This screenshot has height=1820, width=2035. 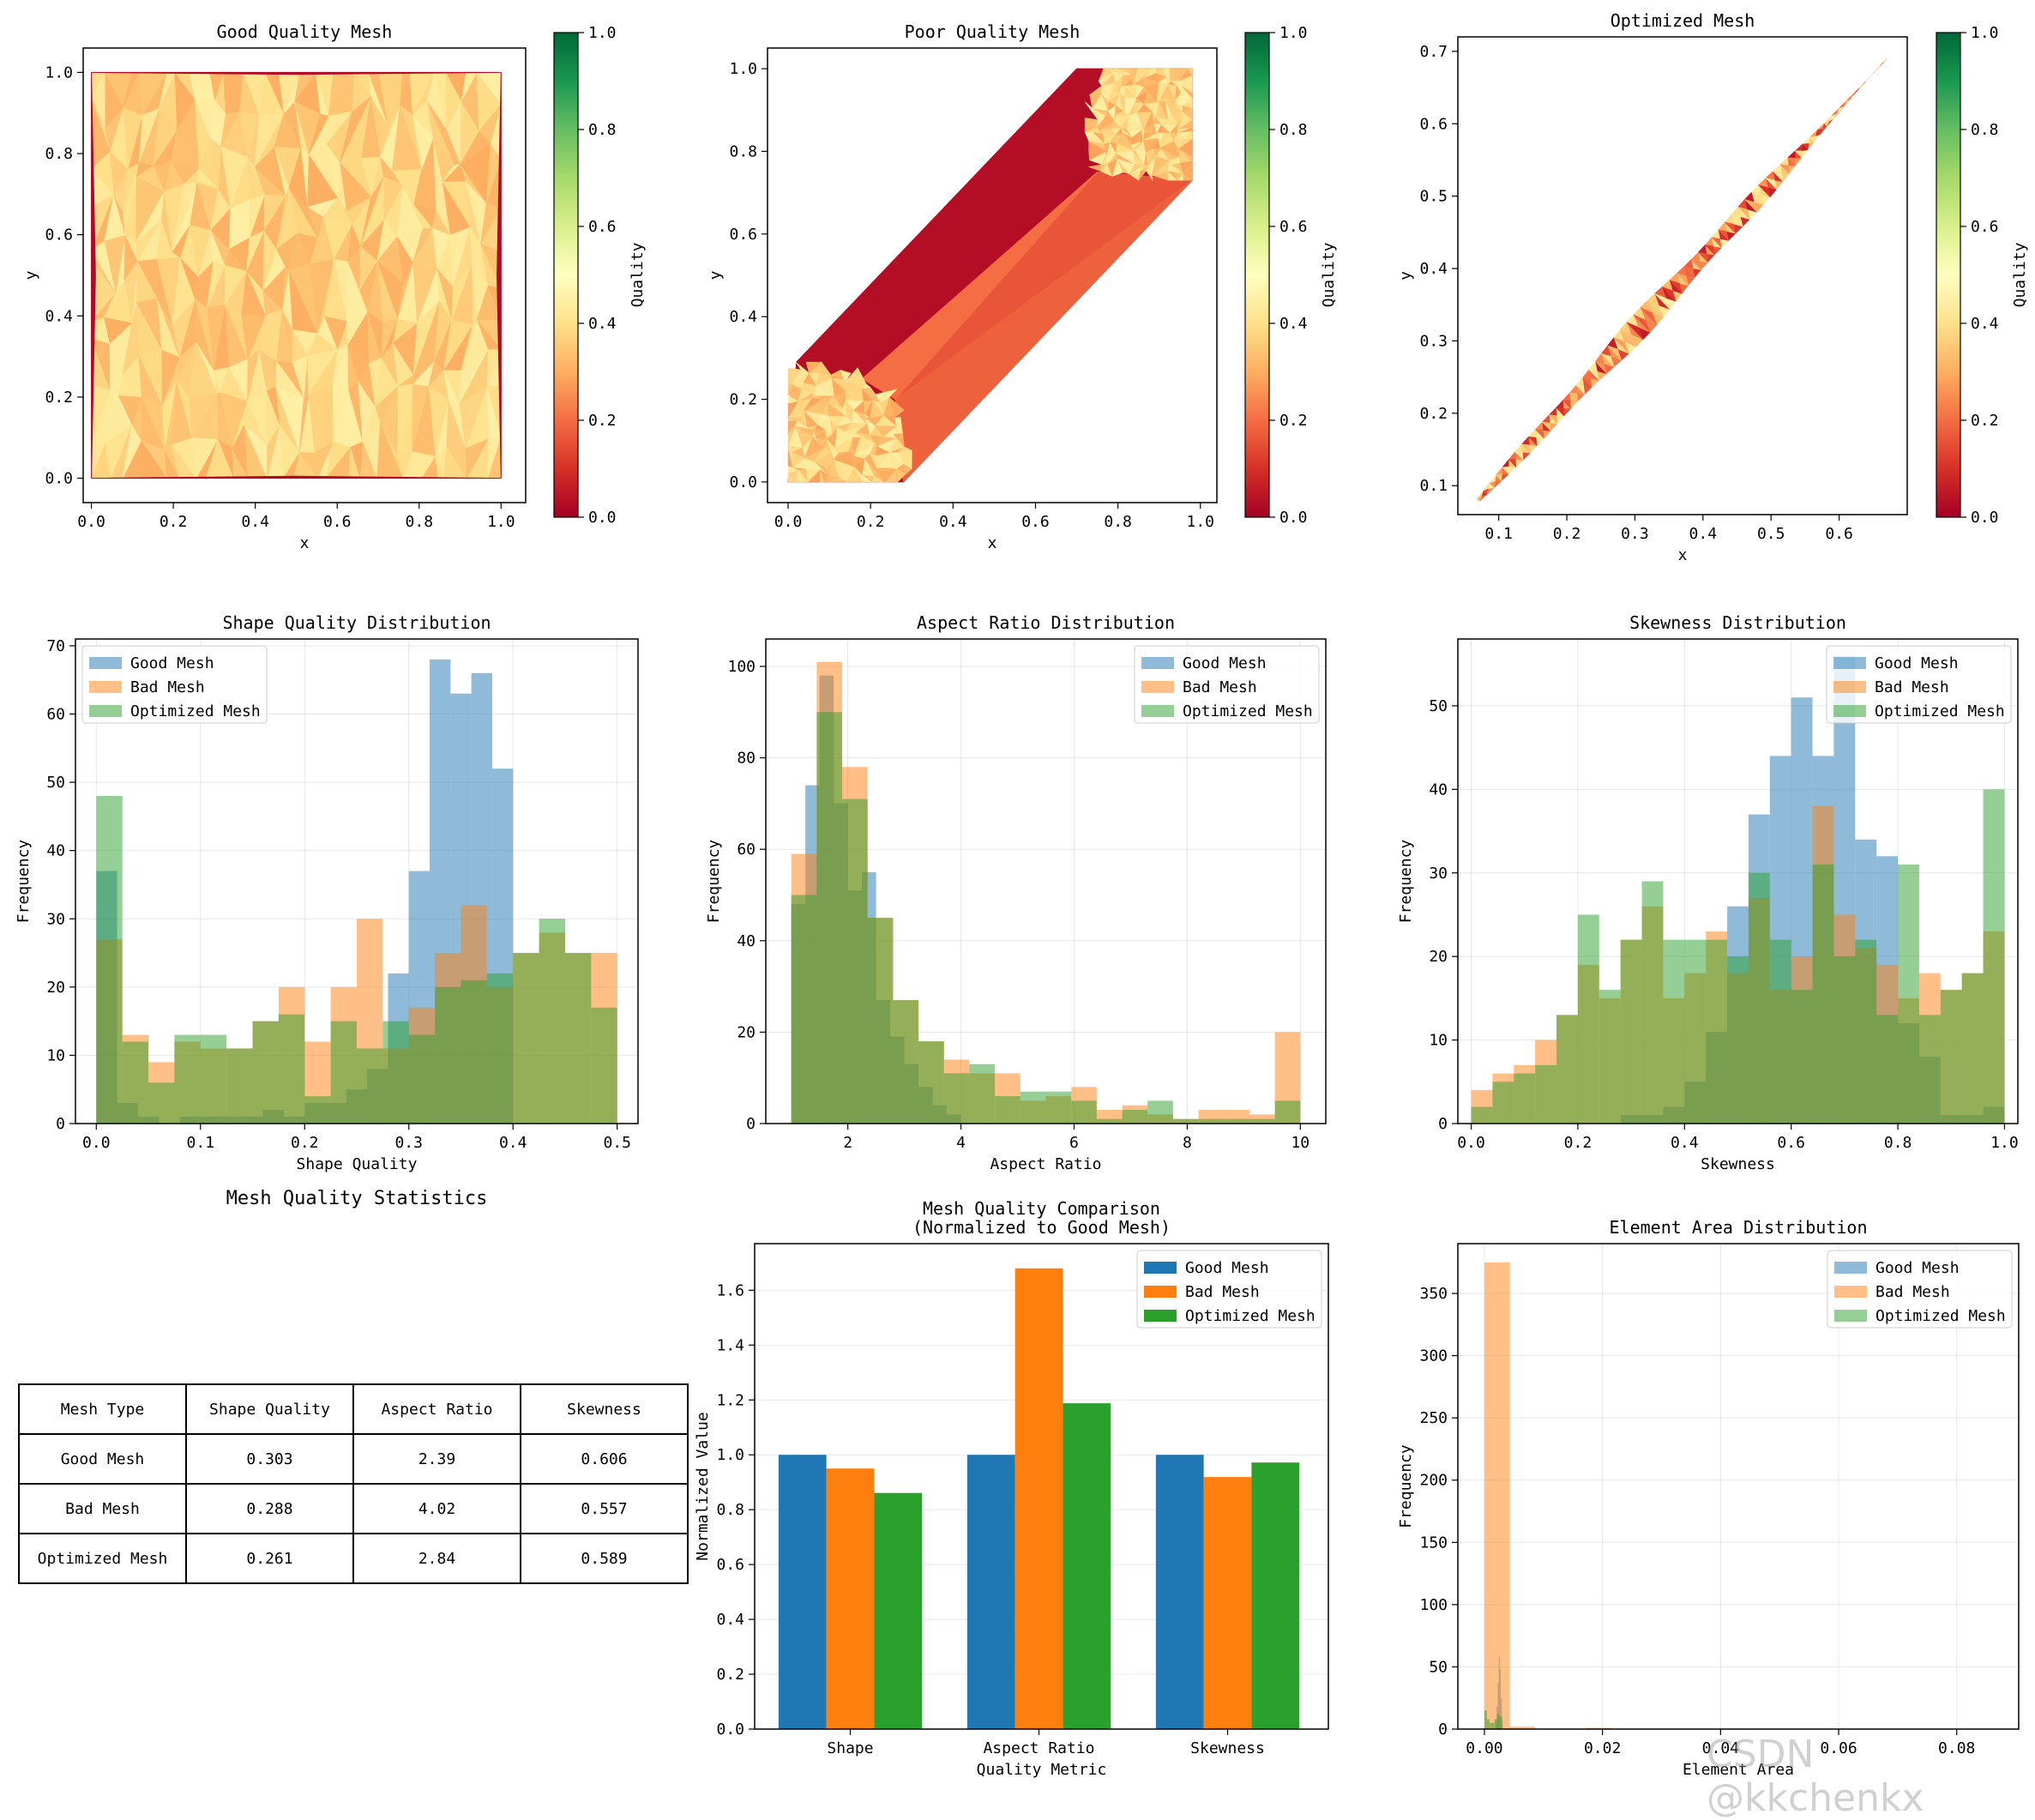 What do you see at coordinates (55, 715) in the screenshot?
I see `y-tick-label: 60` at bounding box center [55, 715].